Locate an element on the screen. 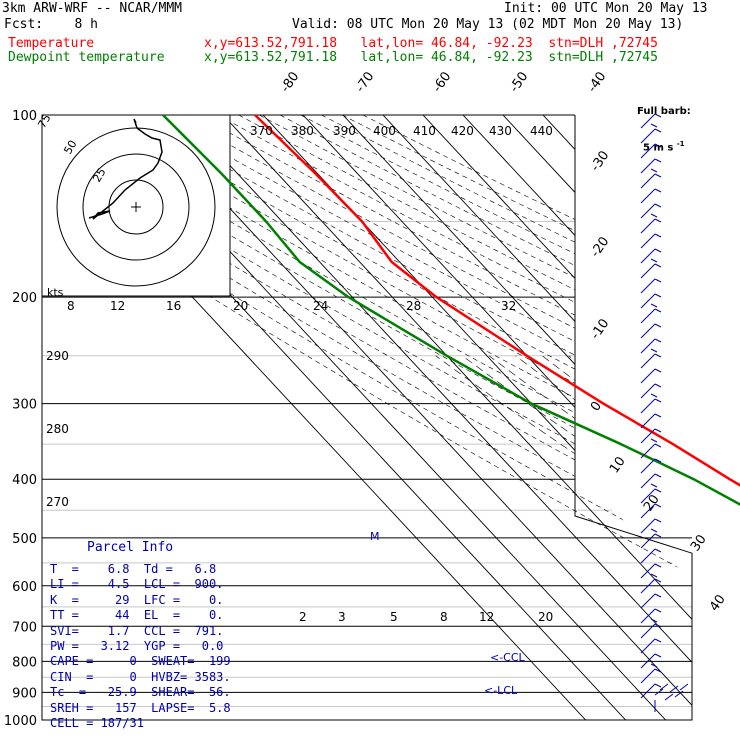  hodograph-speed-label: 32 is located at coordinates (508, 306).